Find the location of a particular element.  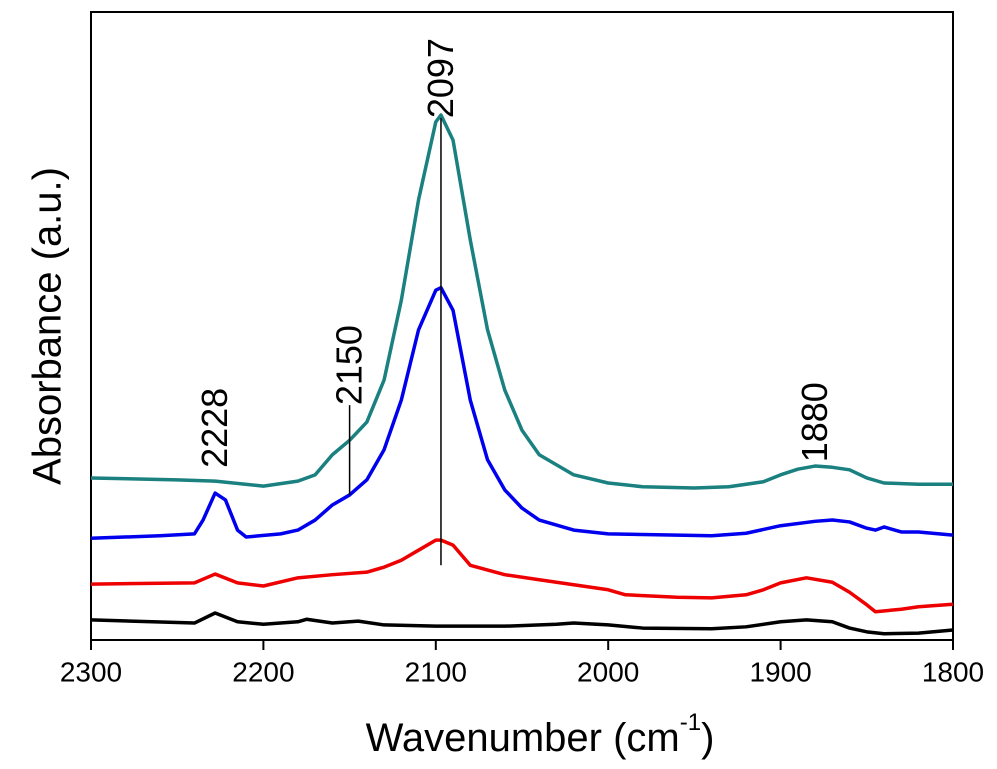

x-axis-label-sup: -1 is located at coordinates (690, 722).